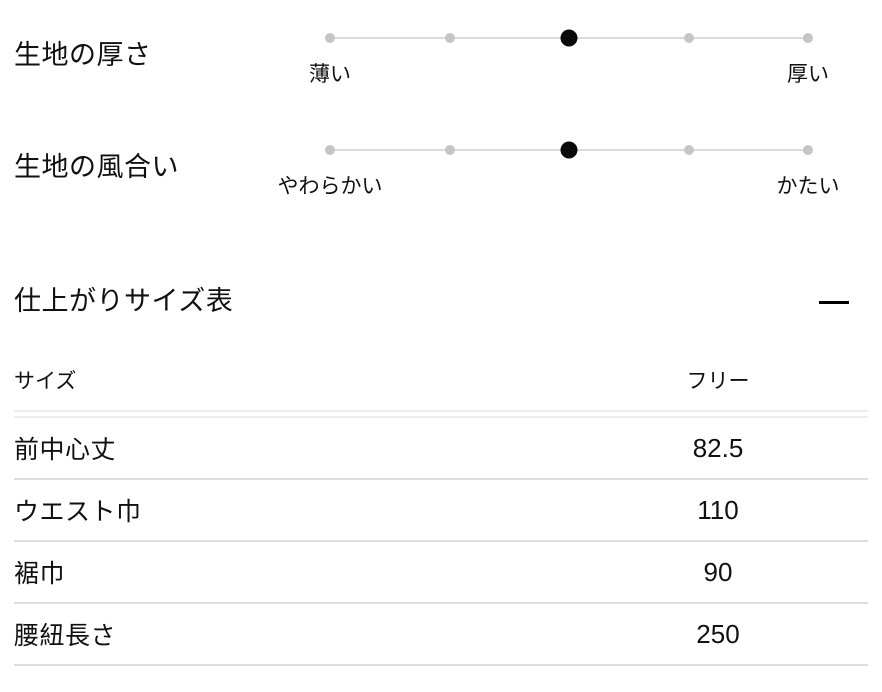 This screenshot has height=692, width=882. Describe the element at coordinates (330, 186) in the screenshot. I see `scale-min-label: やわらかい` at that location.